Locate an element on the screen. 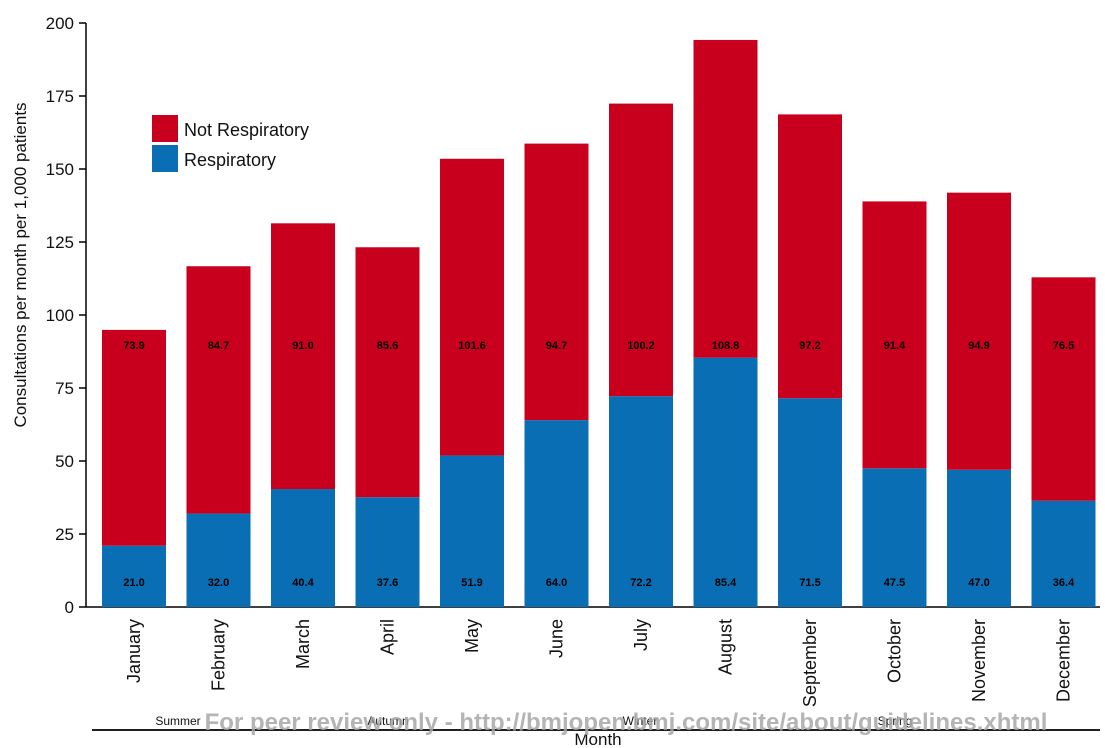  y-tick-label-150: 150 is located at coordinates (60, 169).